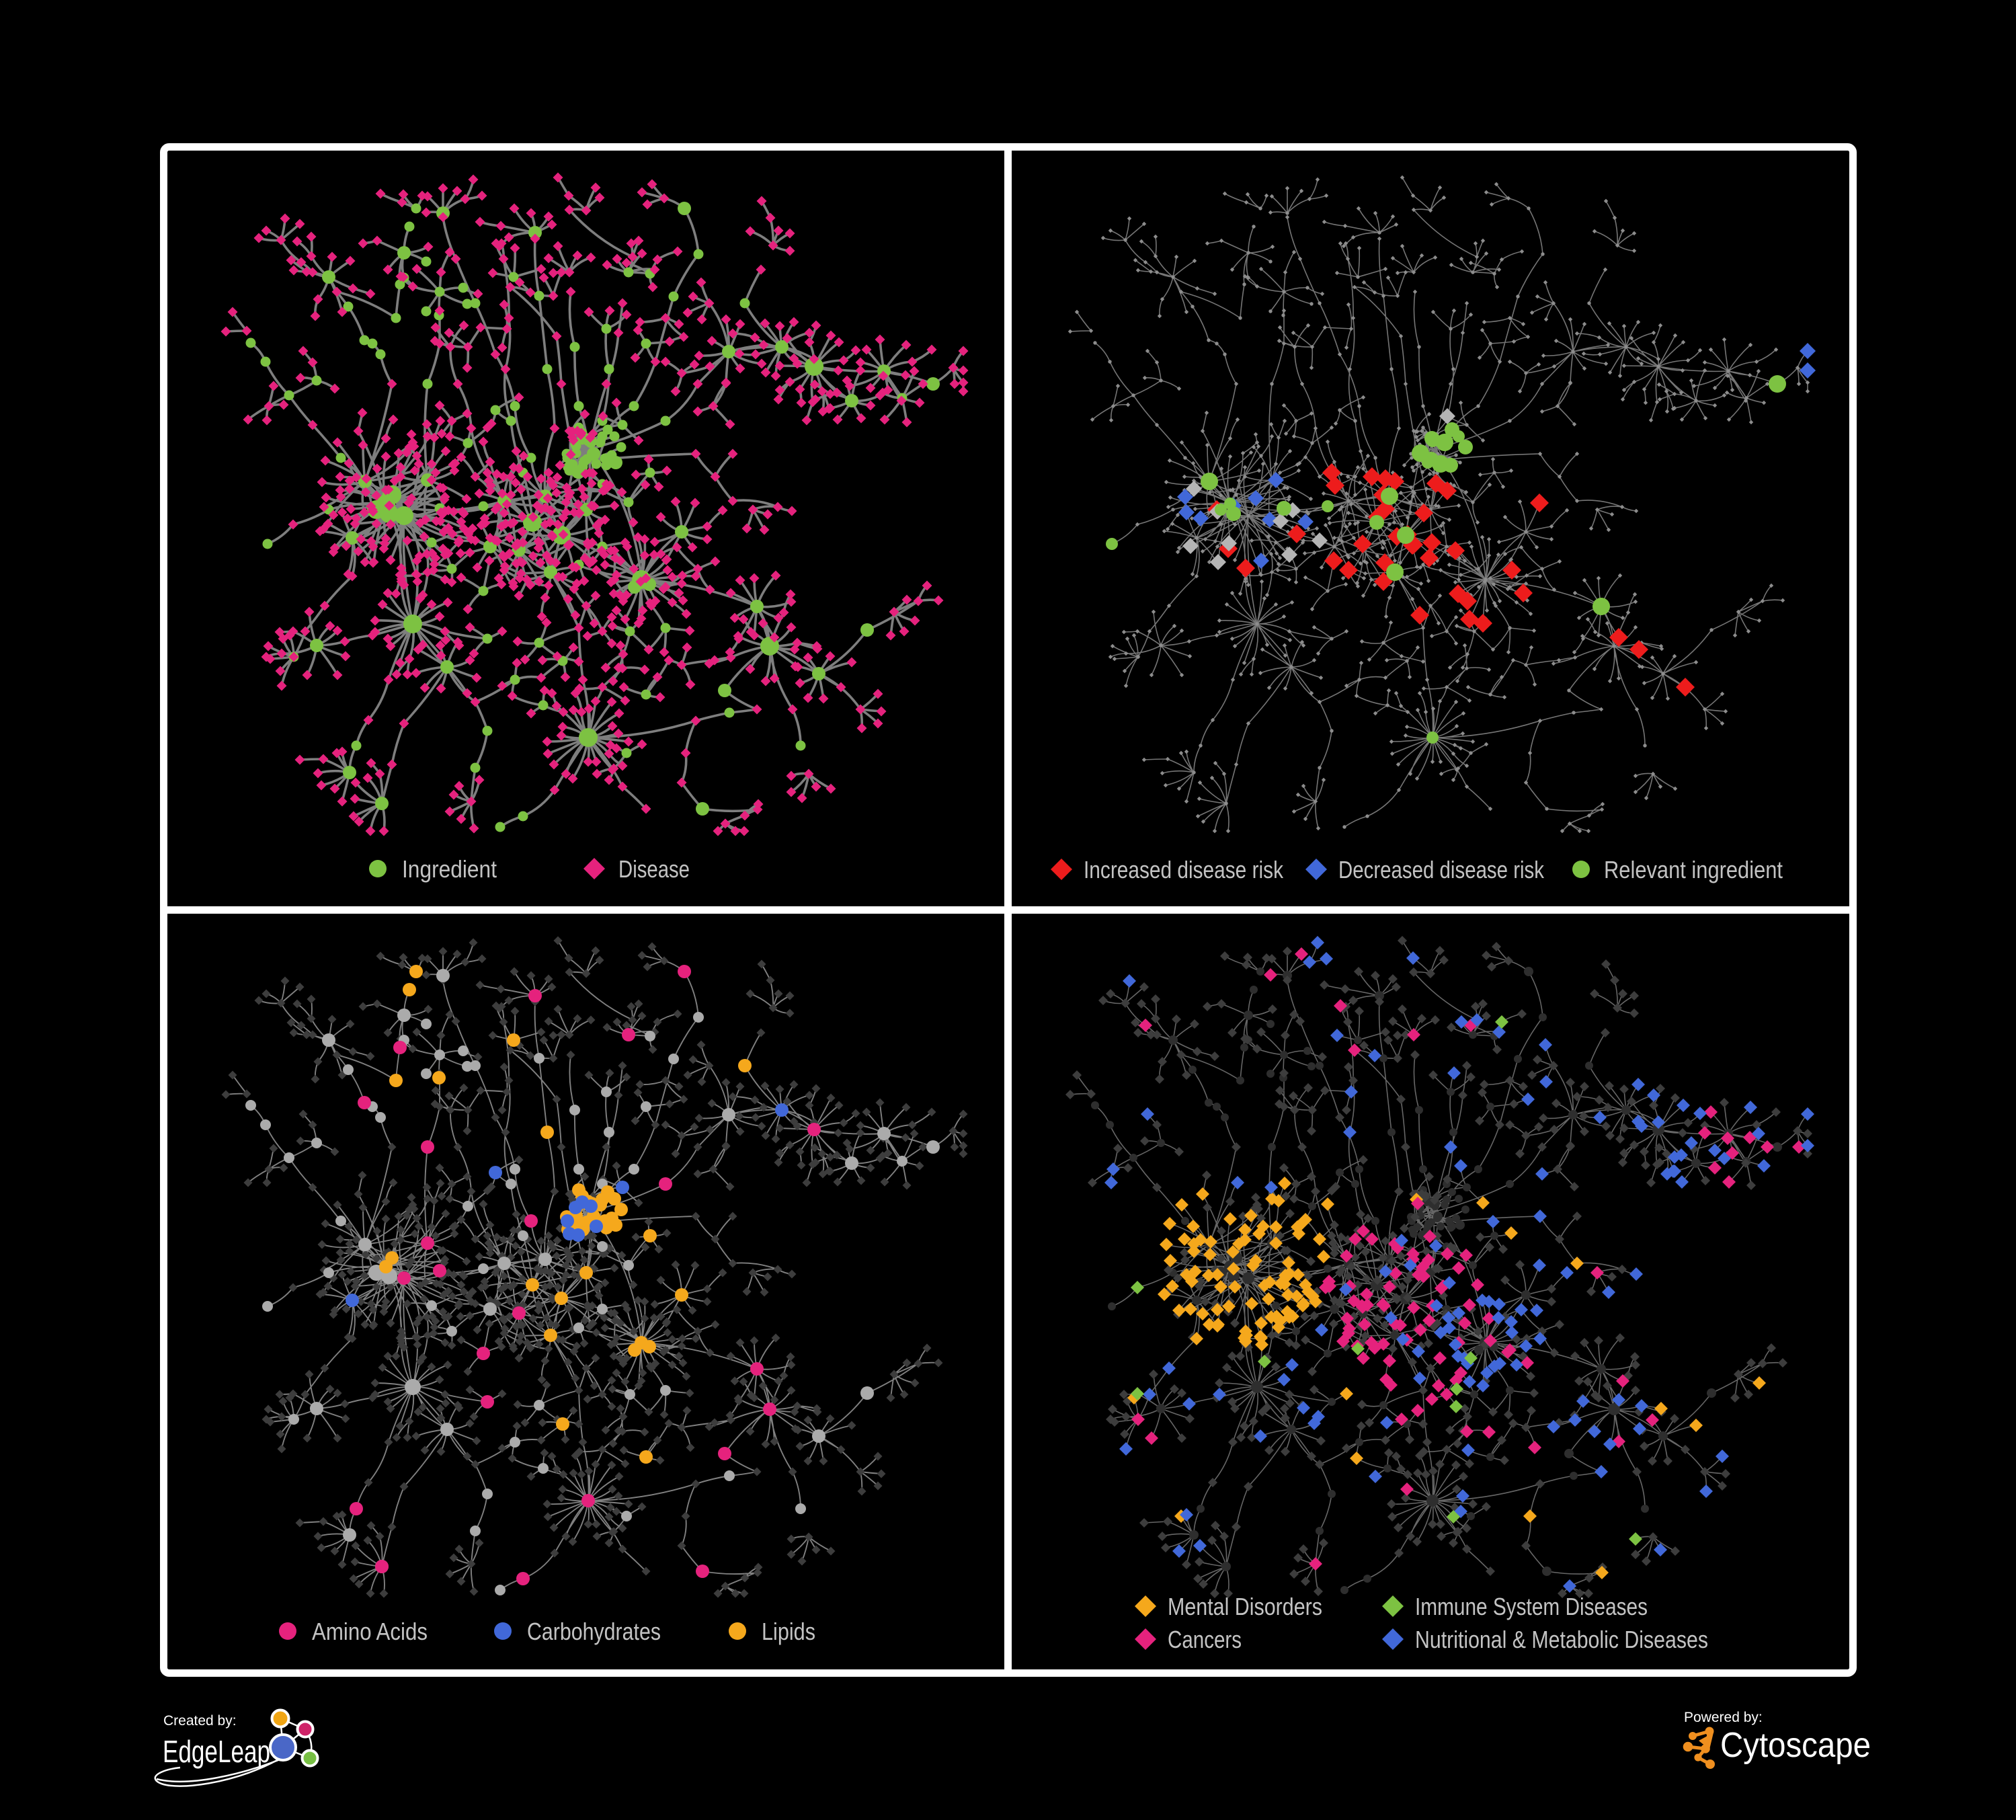  What do you see at coordinates (1693, 869) in the screenshot?
I see `svg-text: Relevant ingredient` at bounding box center [1693, 869].